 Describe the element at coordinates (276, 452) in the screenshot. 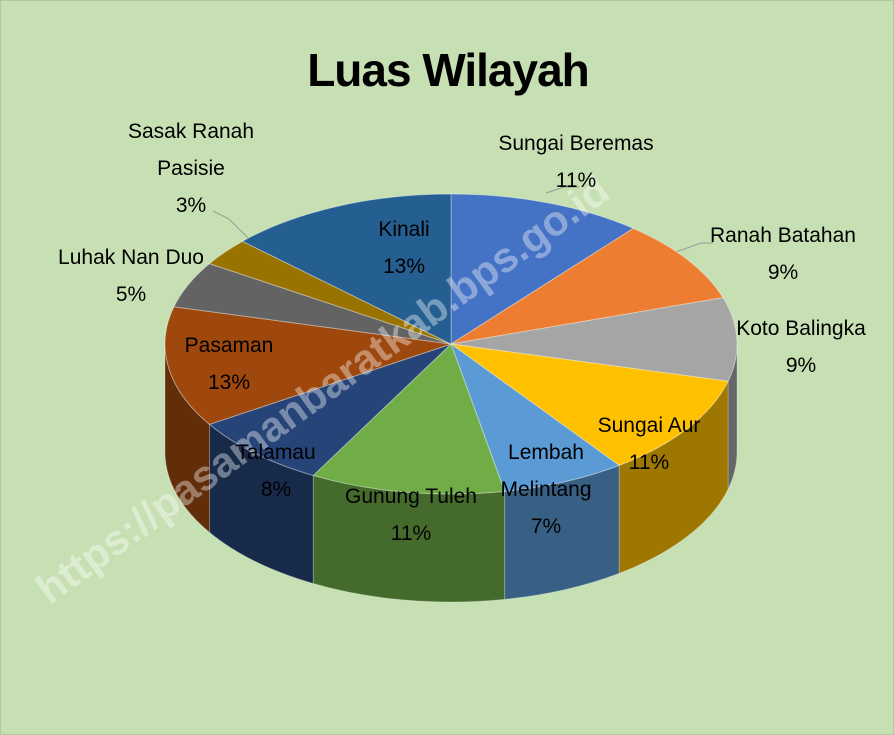

I see `slice-name: Talamau` at that location.